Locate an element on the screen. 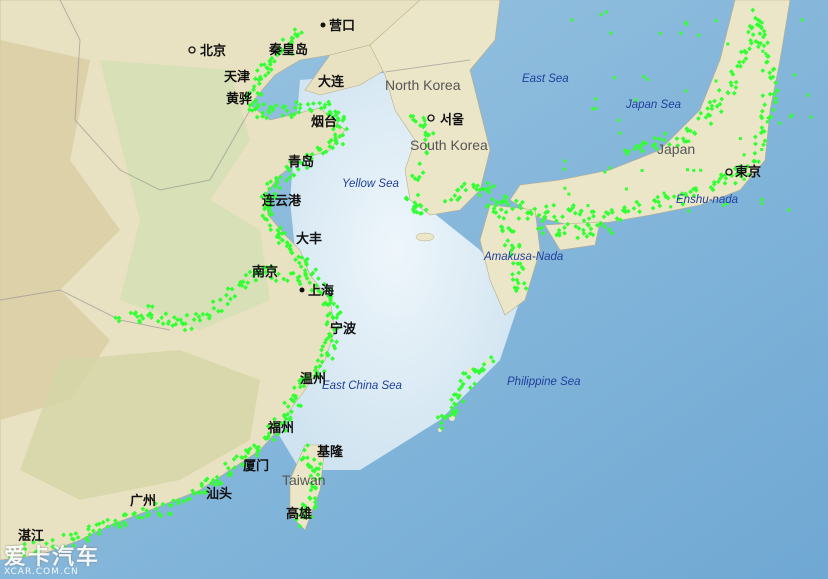 Image resolution: width=828 pixels, height=579 pixels. city-label-zhanjiang: 湛江 is located at coordinates (31, 536).